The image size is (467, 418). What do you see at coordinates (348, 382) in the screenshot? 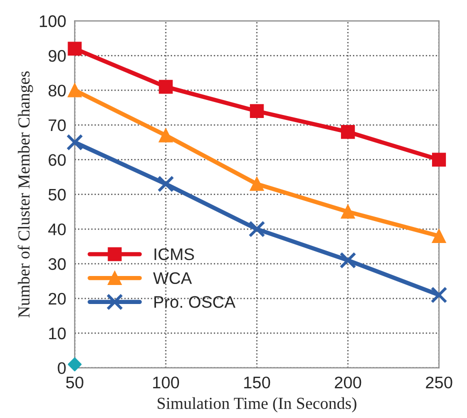
I see `x-tick-label: 200` at bounding box center [348, 382].